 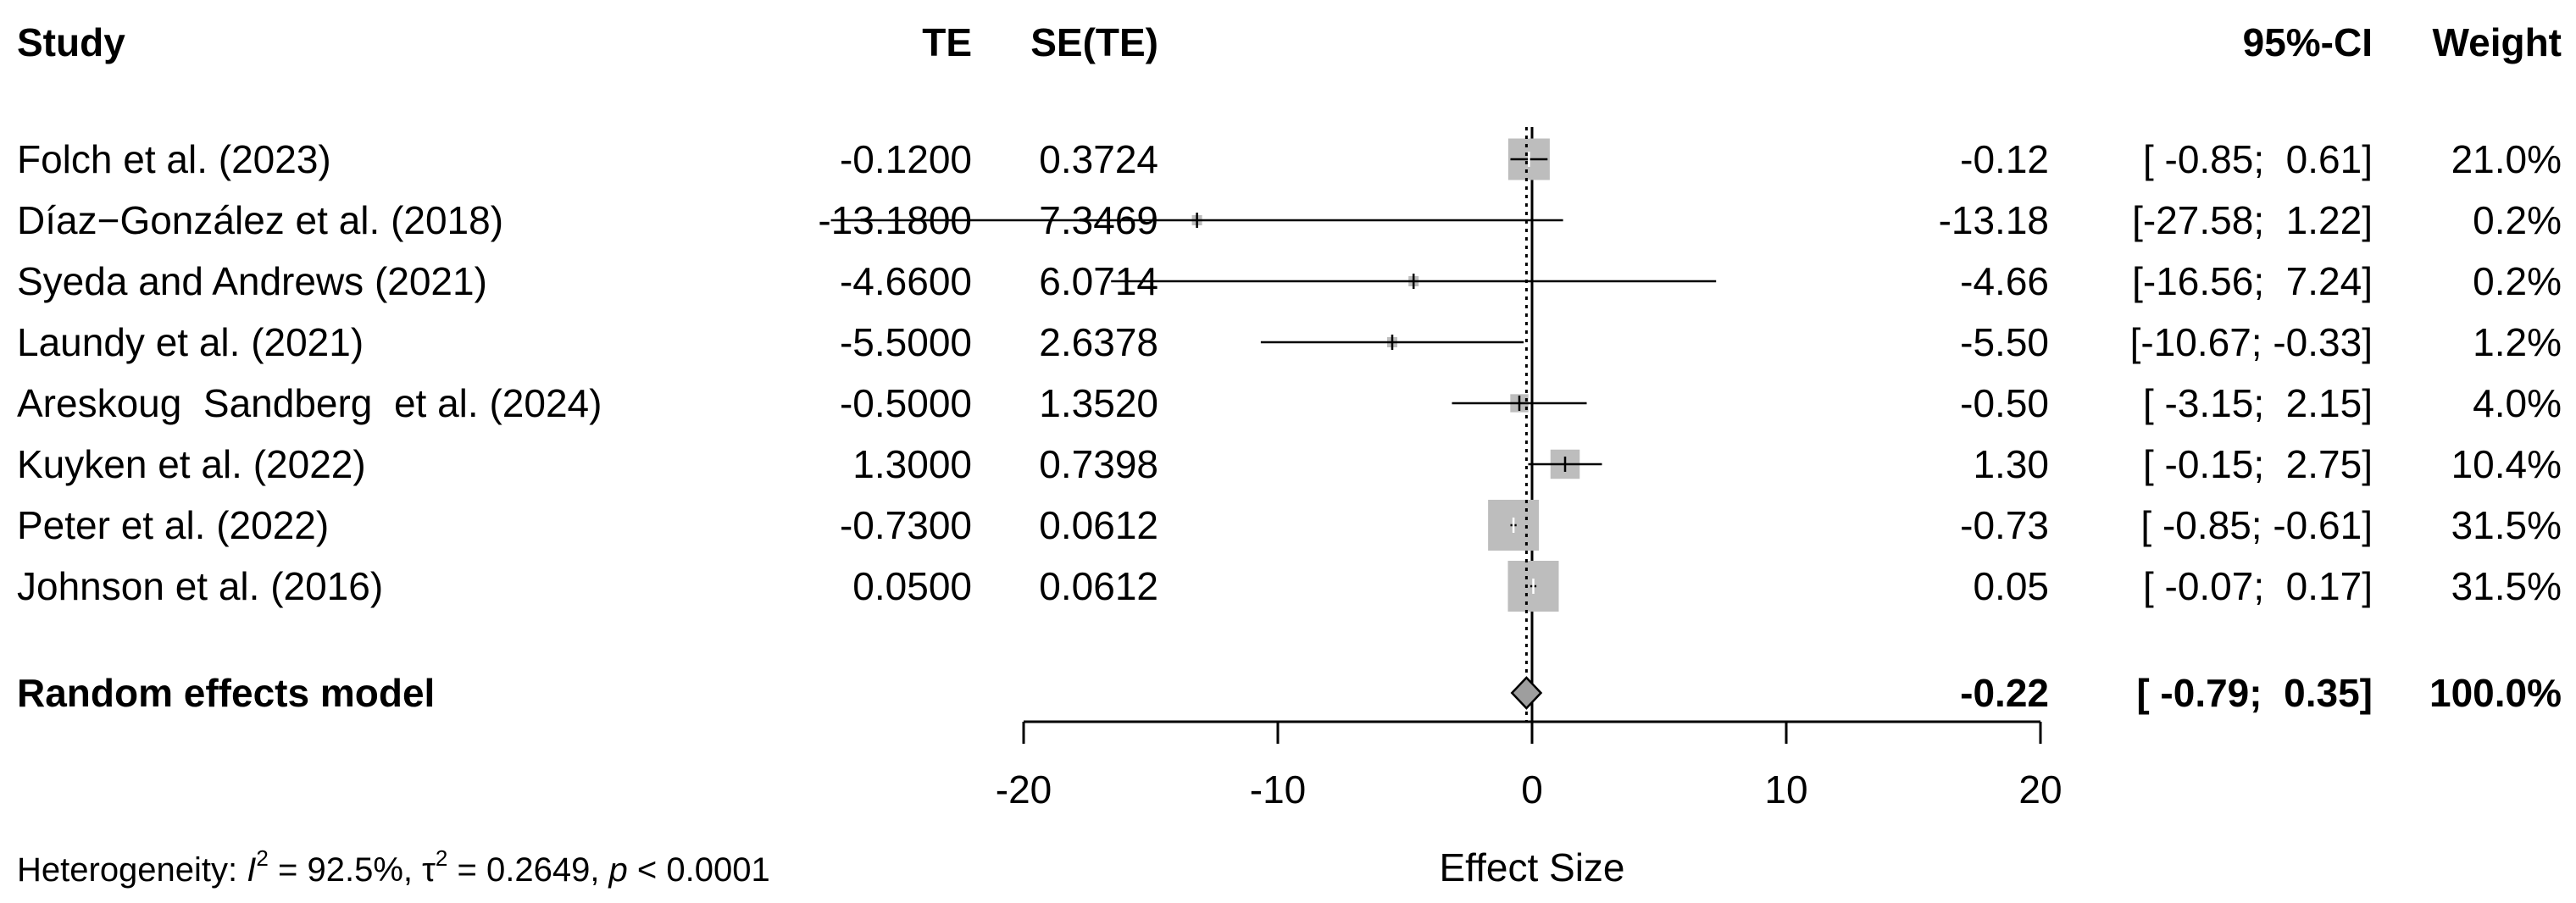 What do you see at coordinates (2252, 220) in the screenshot?
I see `study-ci: [-27.58; 1.22]` at bounding box center [2252, 220].